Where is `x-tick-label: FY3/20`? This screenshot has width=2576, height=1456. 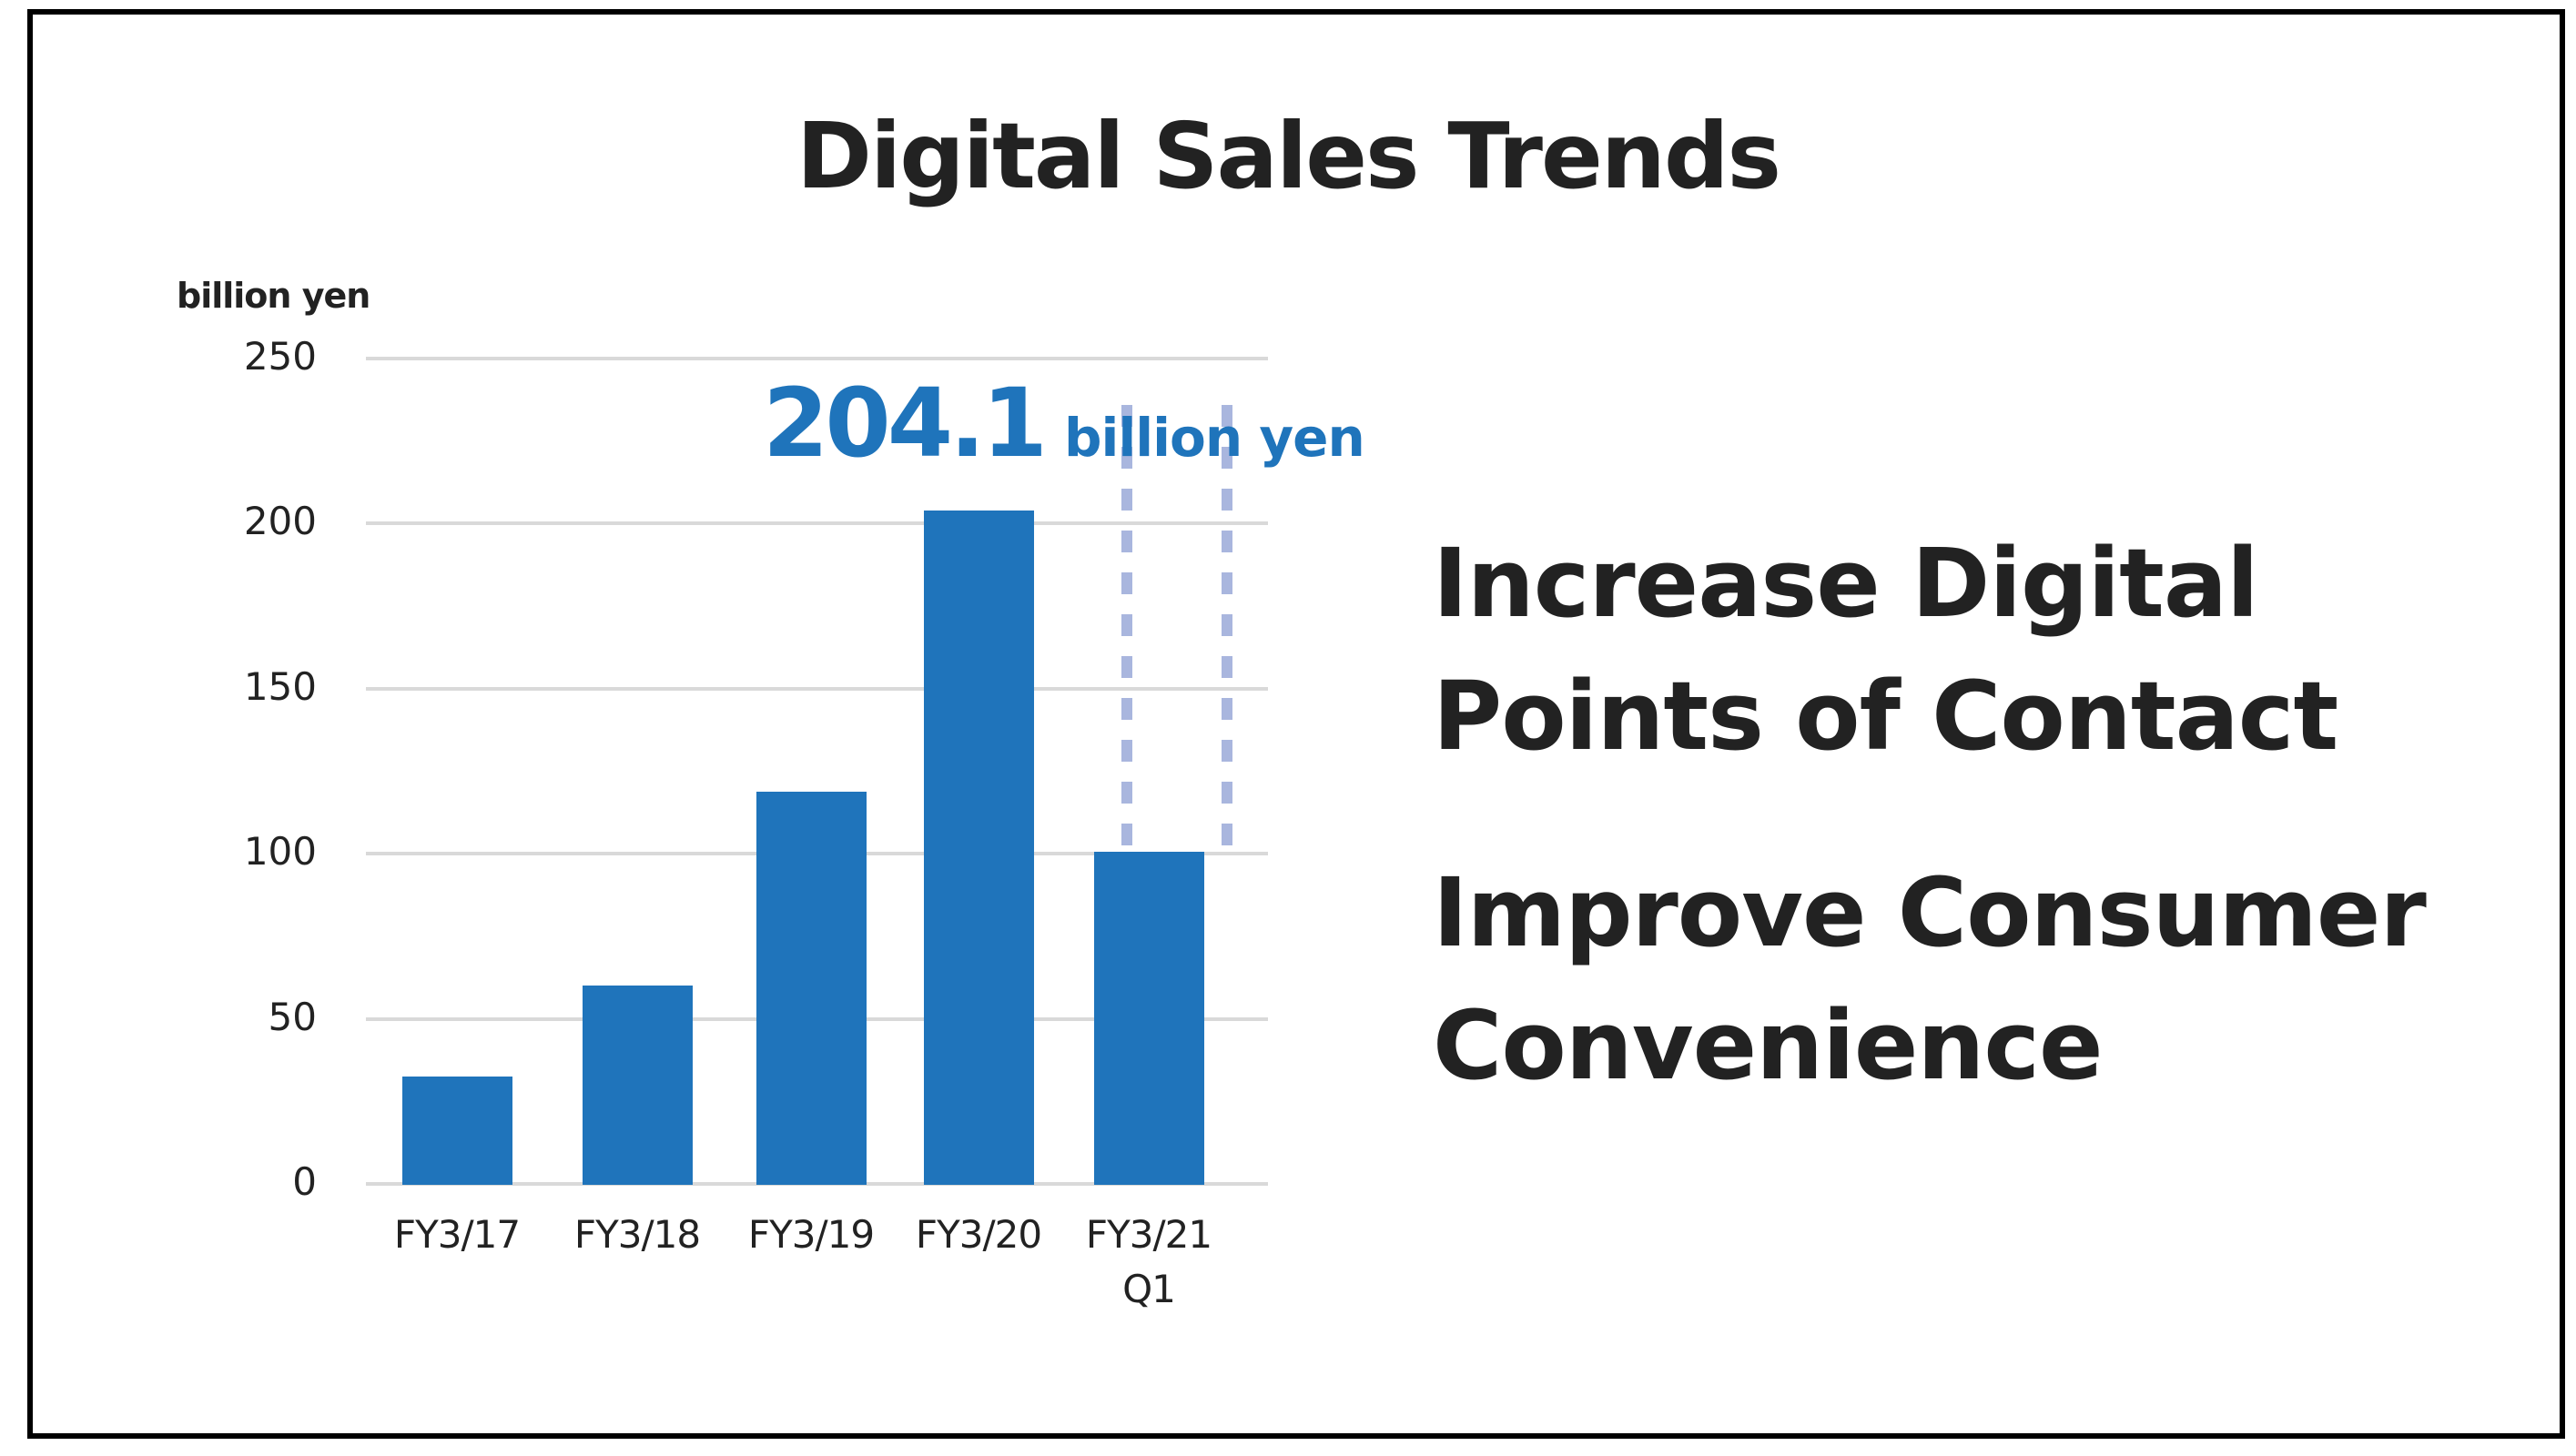
x-tick-label: FY3/20 is located at coordinates (978, 1234).